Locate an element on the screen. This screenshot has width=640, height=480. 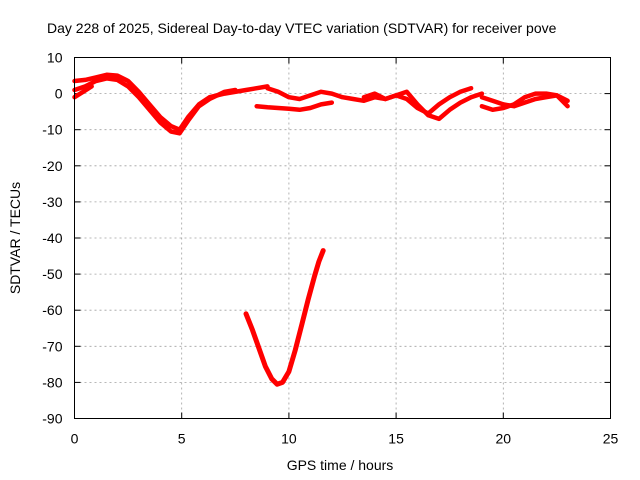
y-tick-label: 10 is located at coordinates (55, 58).